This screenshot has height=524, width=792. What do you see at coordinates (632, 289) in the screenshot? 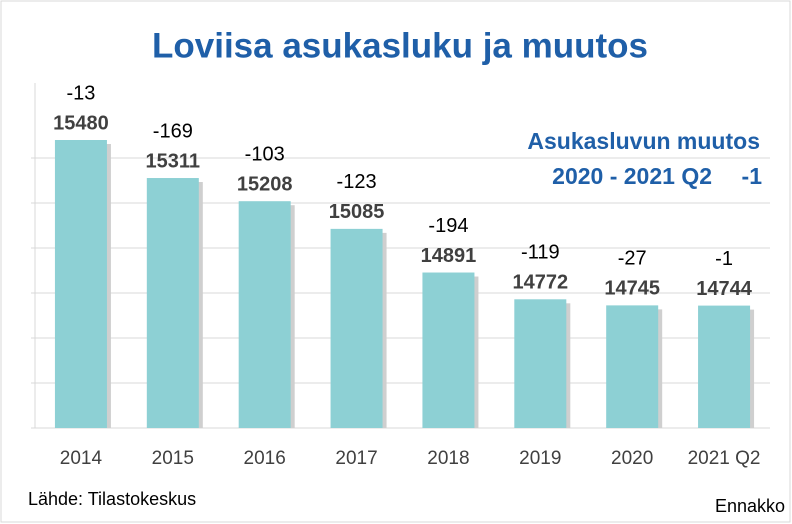
I see `value-label: 14745` at bounding box center [632, 289].